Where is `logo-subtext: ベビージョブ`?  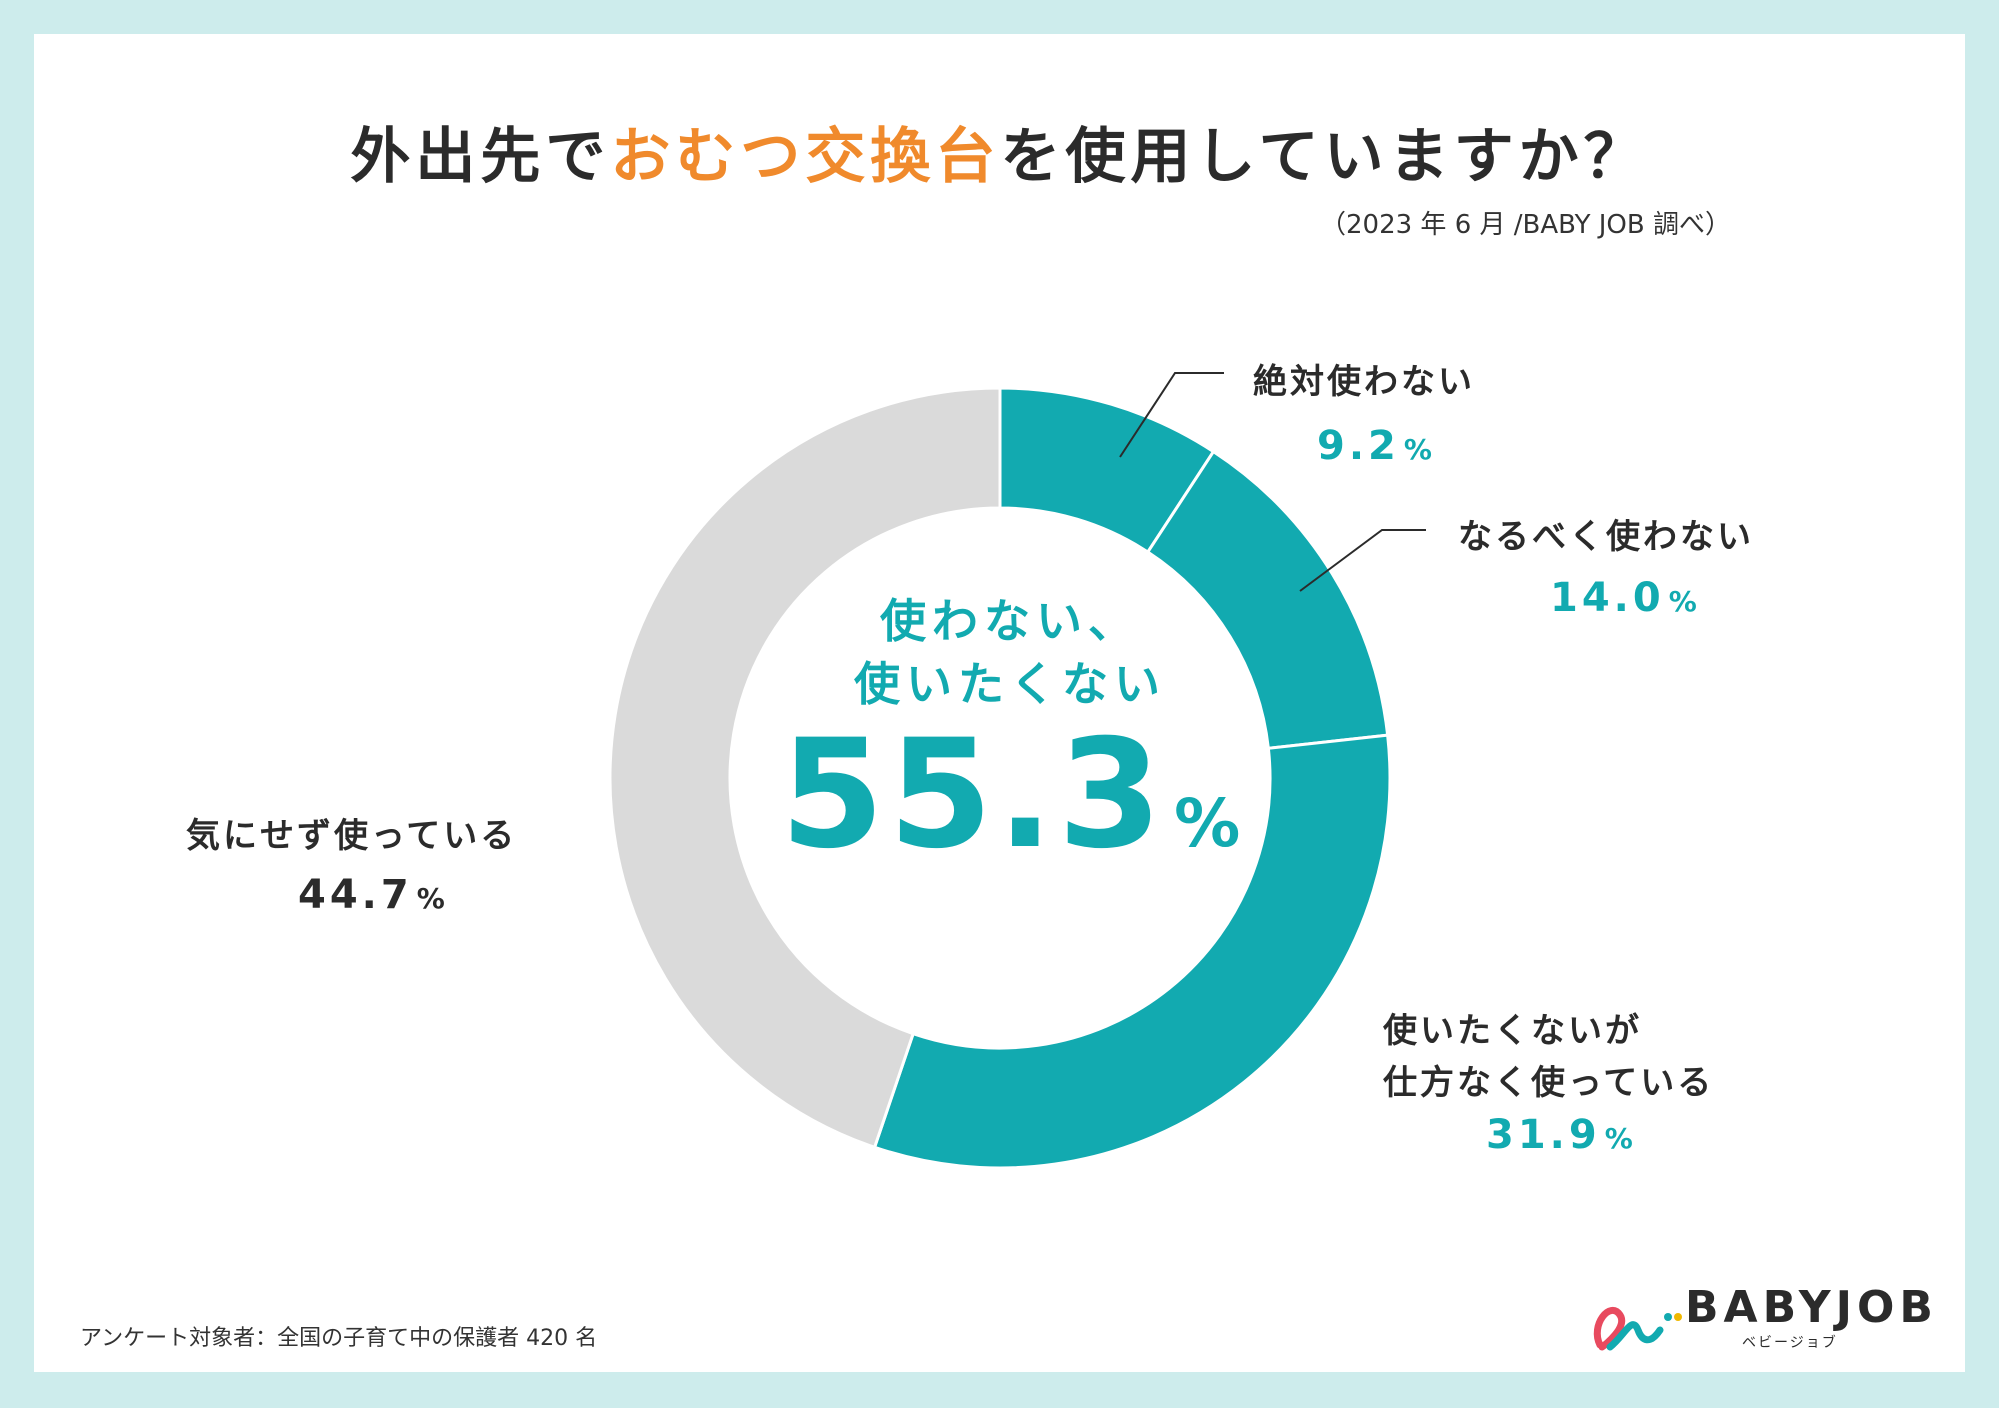 logo-subtext: ベビージョブ is located at coordinates (1790, 1343).